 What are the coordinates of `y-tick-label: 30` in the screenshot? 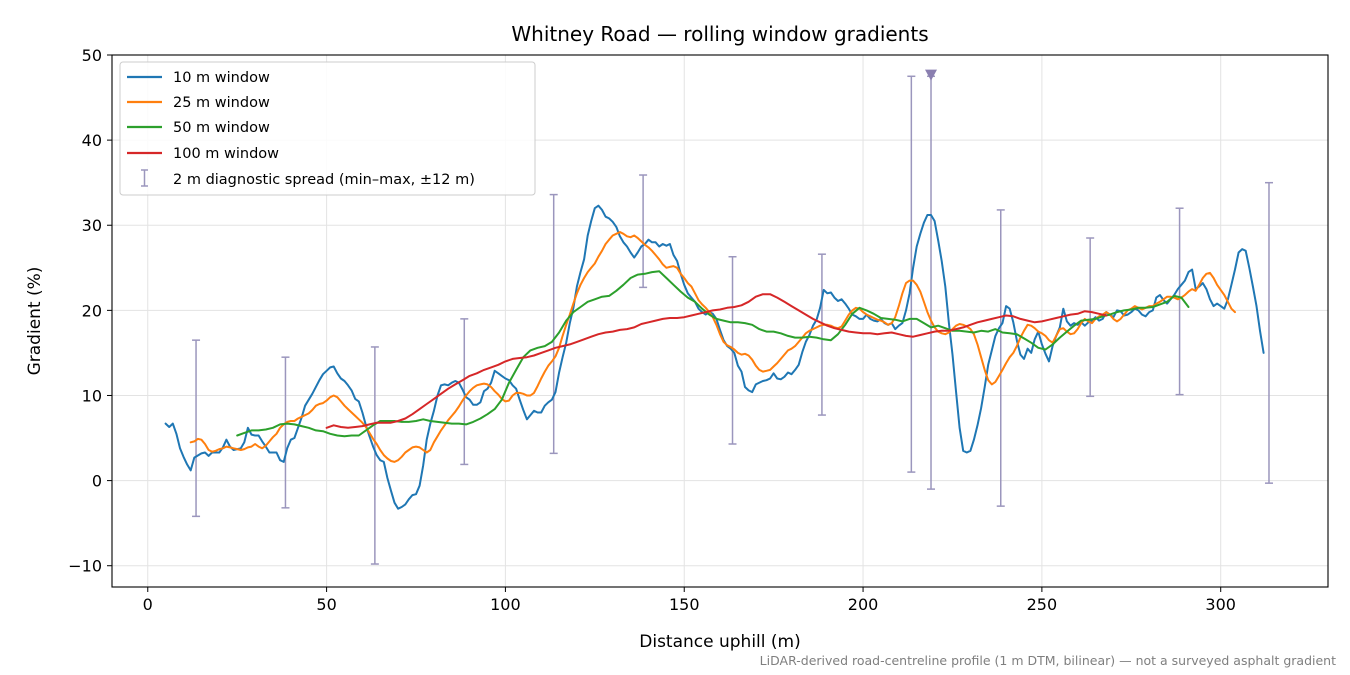 It's located at (92, 225).